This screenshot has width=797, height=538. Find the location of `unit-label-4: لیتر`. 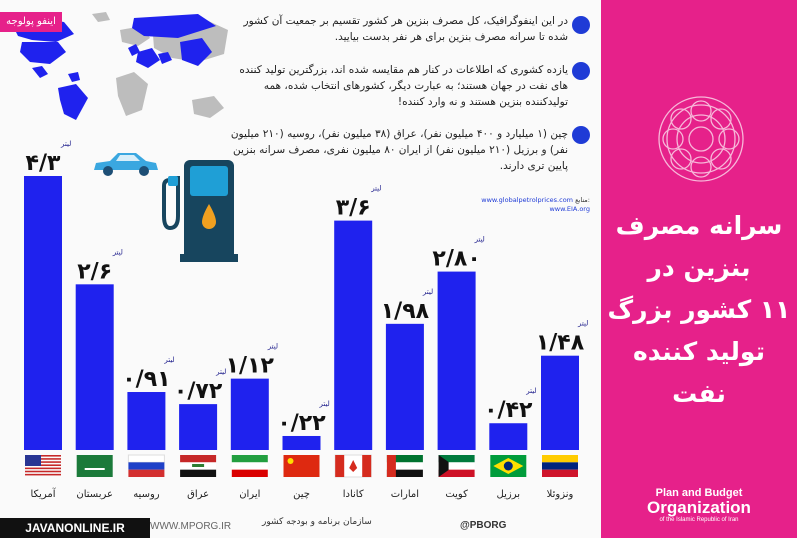

unit-label-4: لیتر is located at coordinates (220, 372).